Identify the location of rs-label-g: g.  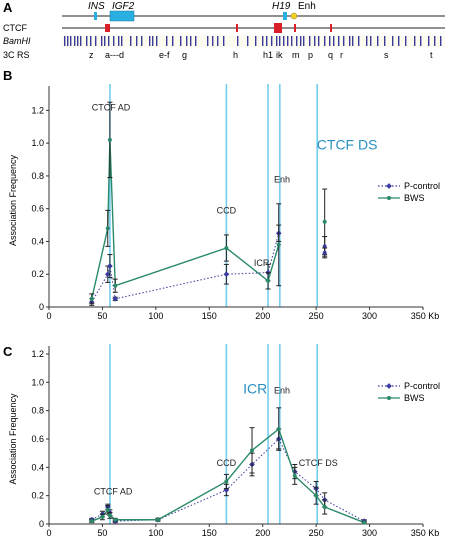
(184, 55).